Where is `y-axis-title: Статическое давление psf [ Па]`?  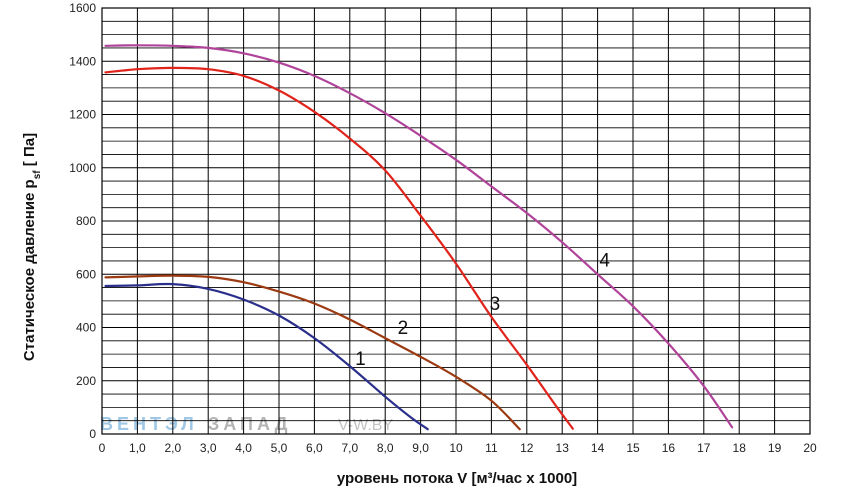
y-axis-title: Статическое давление psf [ Па] is located at coordinates (32, 247).